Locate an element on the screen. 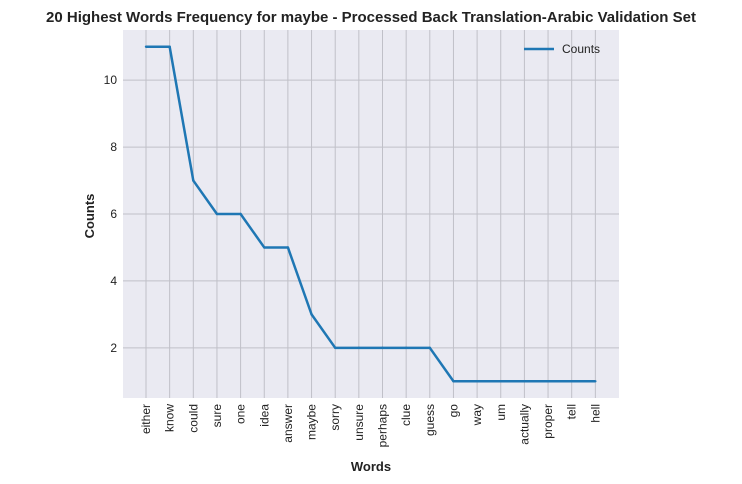  x-tick-label: answer is located at coordinates (288, 423).